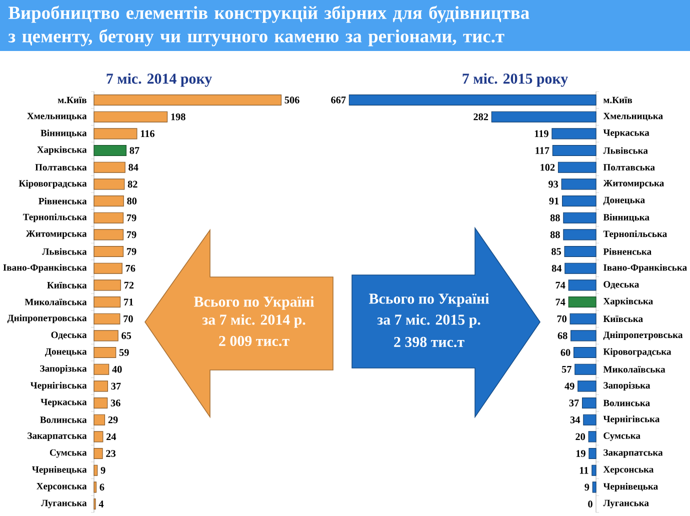 The height and width of the screenshot is (516, 690). Describe the element at coordinates (581, 436) in the screenshot. I see `data-label: 20` at that location.